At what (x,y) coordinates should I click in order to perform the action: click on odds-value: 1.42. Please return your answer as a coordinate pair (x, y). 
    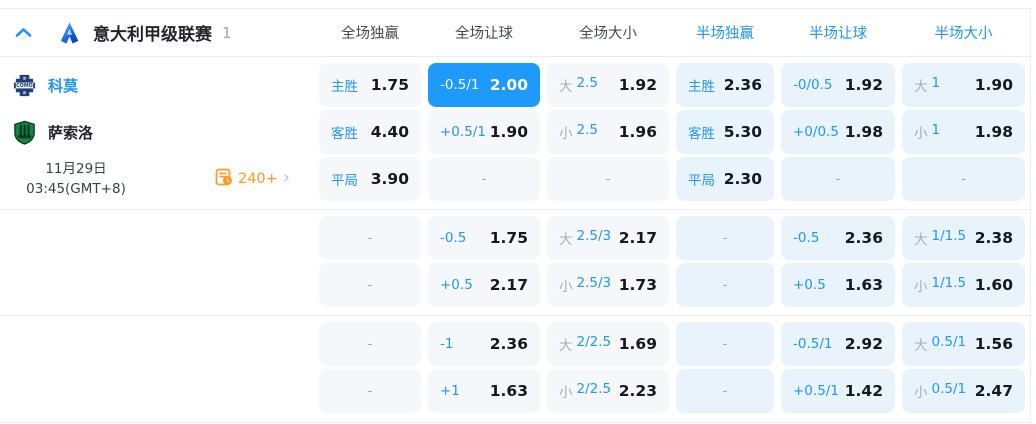
    Looking at the image, I should click on (863, 391).